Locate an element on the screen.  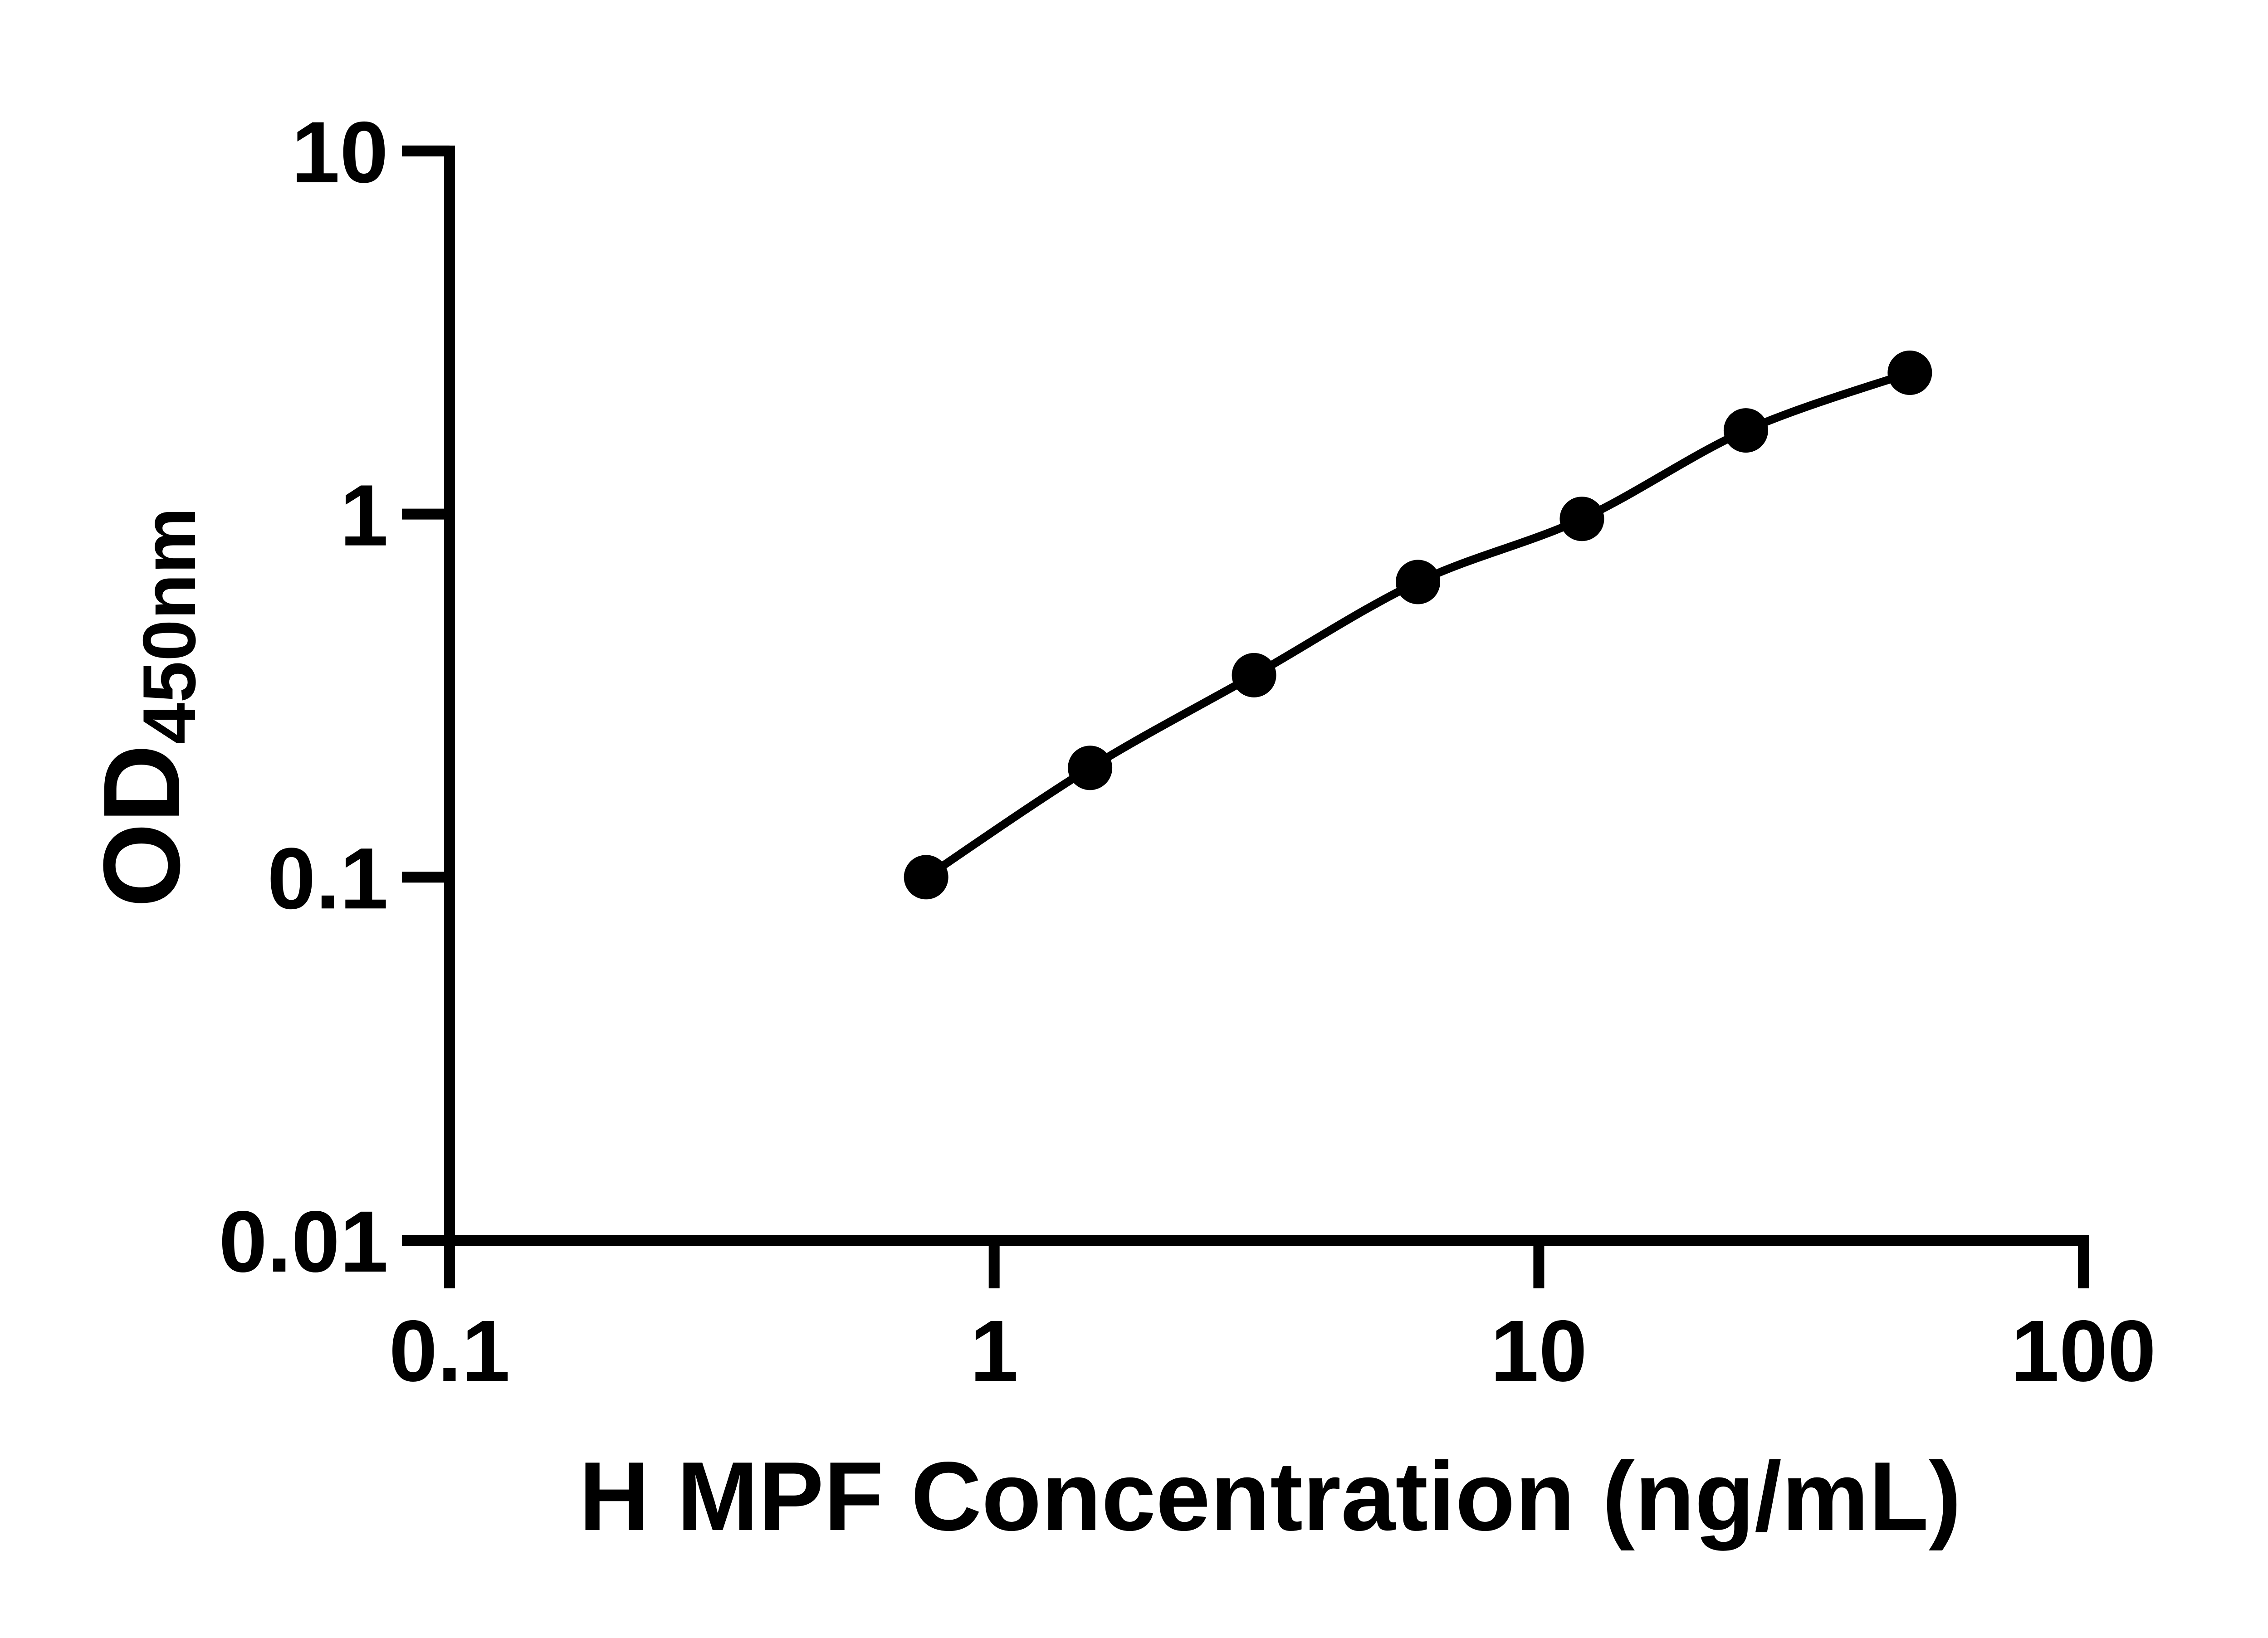
y-axis-title: OD450nm is located at coordinates (146, 707).